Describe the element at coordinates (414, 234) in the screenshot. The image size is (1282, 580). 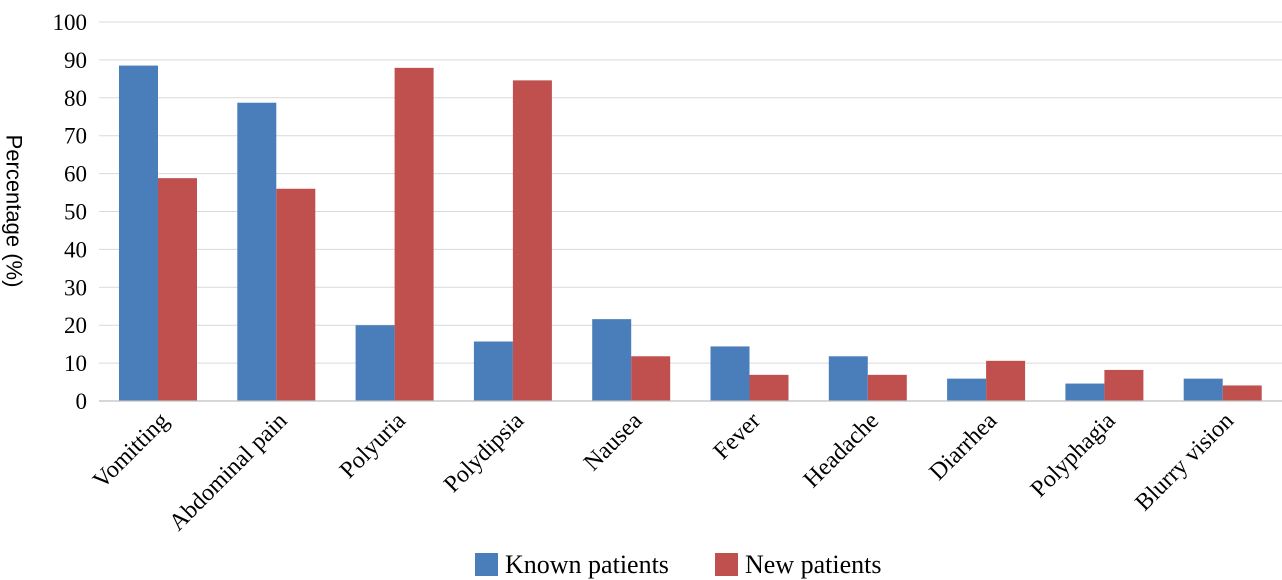
I see `bar-new-polyuria` at that location.